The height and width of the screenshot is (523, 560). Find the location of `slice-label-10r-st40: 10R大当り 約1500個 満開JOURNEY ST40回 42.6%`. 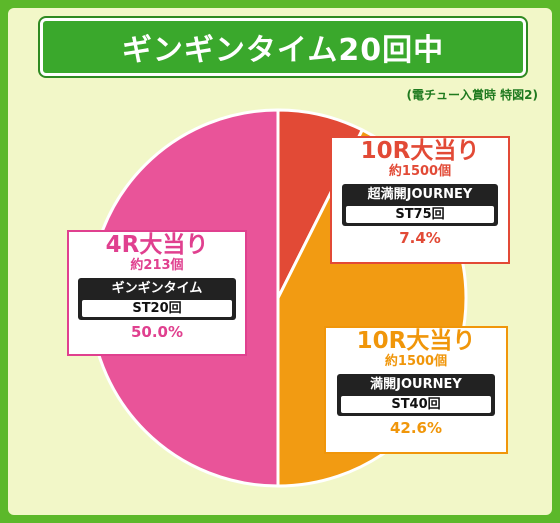

slice-label-10r-st40: 10R大当り 約1500個 満開JOURNEY ST40回 42.6% is located at coordinates (416, 390).